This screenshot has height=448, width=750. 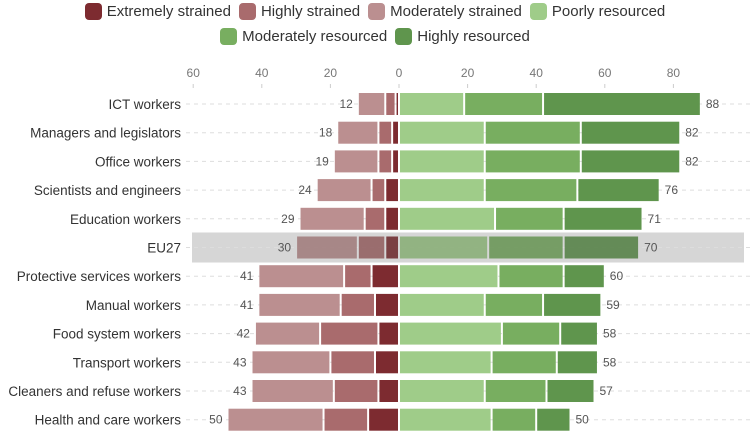 I want to click on category-label: Transport workers, so click(x=127, y=362).